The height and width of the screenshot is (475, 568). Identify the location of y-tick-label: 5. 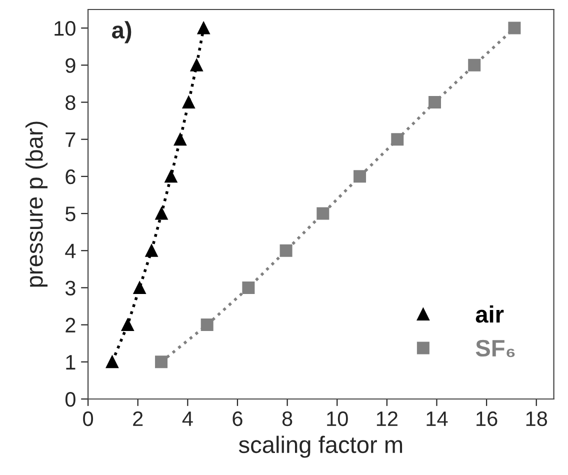
(70, 214).